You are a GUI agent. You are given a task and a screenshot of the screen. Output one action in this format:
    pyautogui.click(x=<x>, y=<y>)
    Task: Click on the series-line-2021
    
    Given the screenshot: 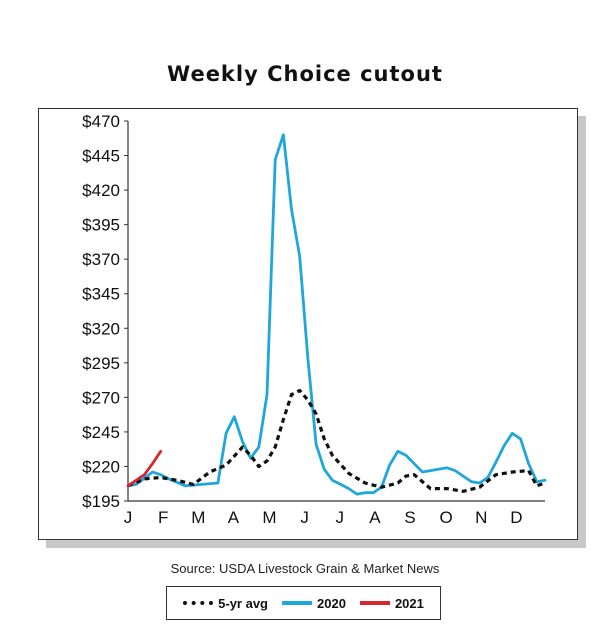 What is the action you would take?
    pyautogui.click(x=144, y=468)
    